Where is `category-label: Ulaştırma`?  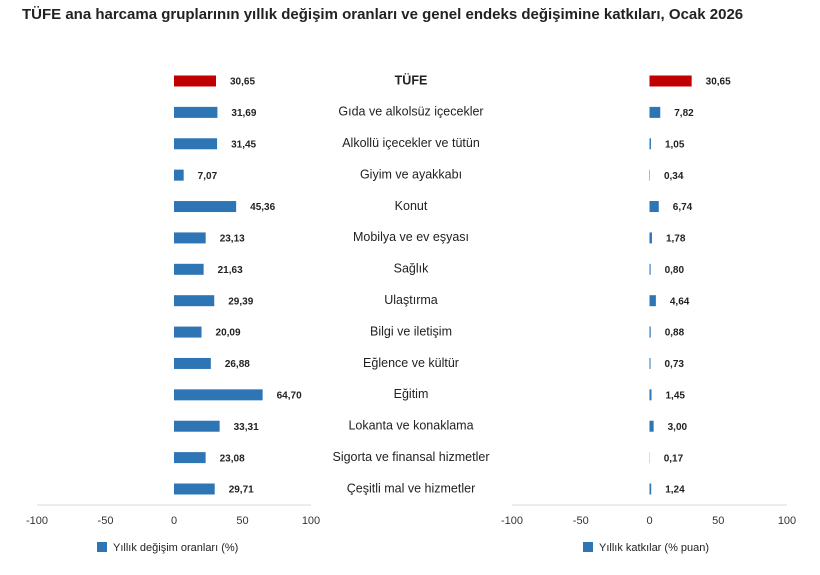 category-label: Ulaştırma is located at coordinates (411, 300).